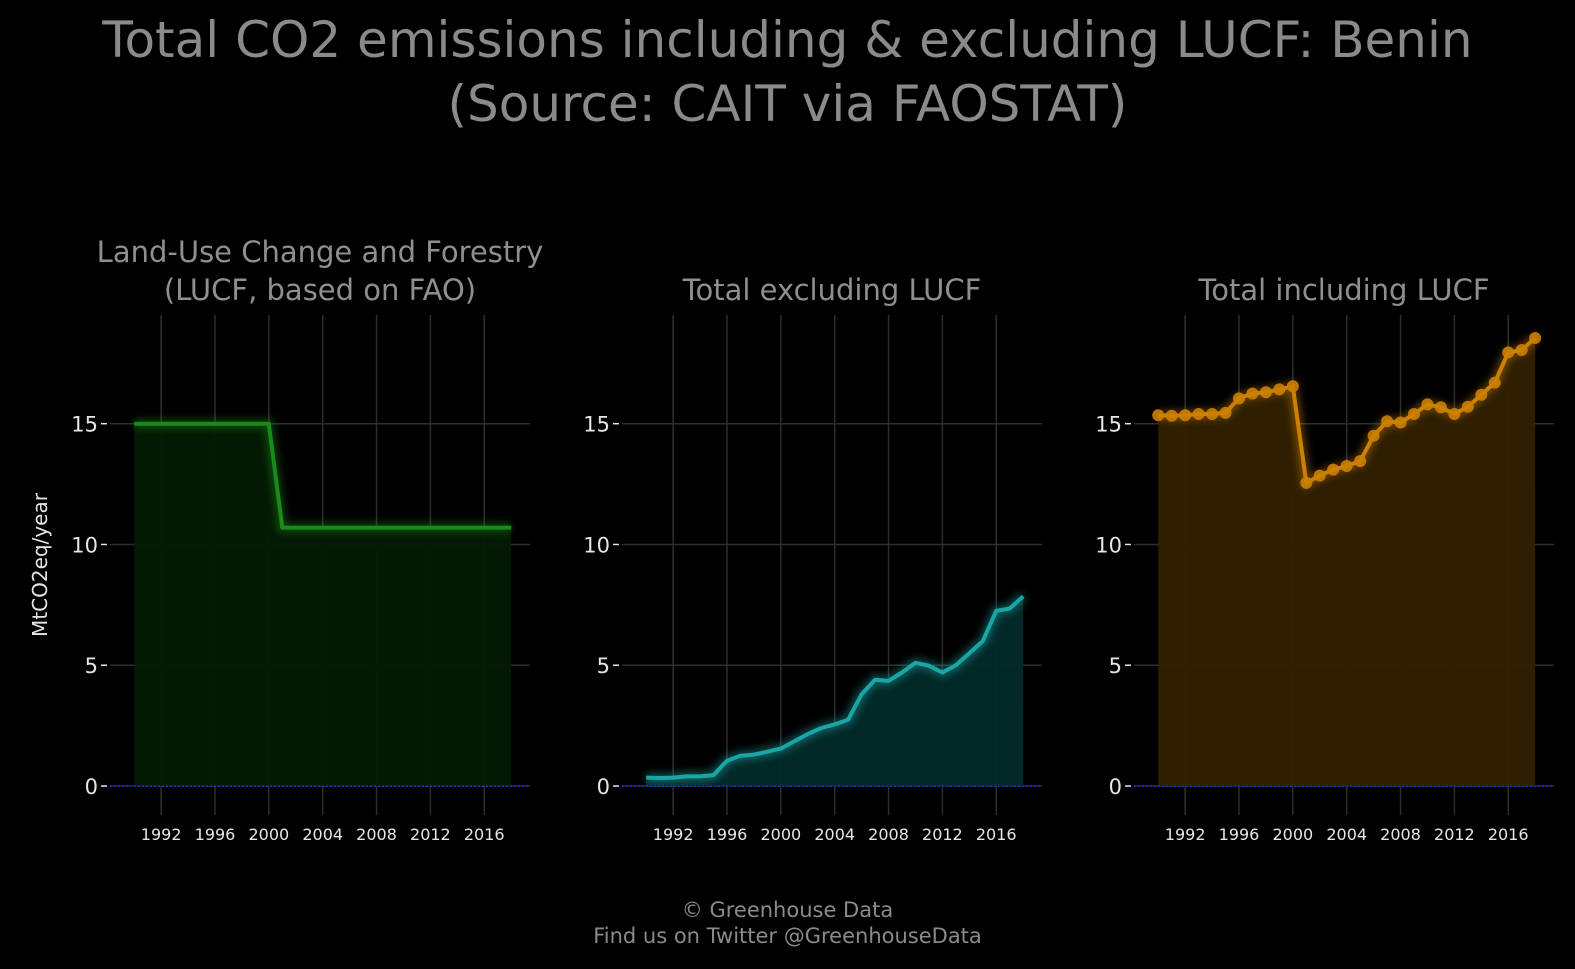  I want to click on credits-line-2: Find us on Twitter @GreenhouseData, so click(787, 936).